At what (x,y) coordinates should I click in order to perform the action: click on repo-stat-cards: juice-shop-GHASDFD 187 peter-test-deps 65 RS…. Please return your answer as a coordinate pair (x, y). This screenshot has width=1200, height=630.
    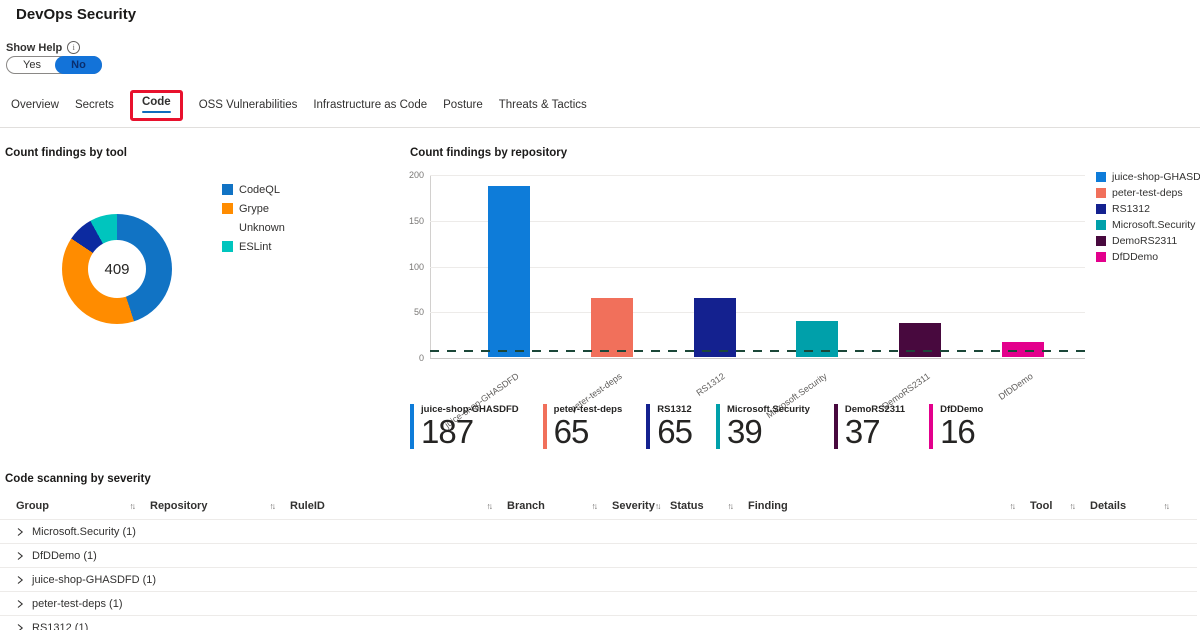
    Looking at the image, I should click on (696, 426).